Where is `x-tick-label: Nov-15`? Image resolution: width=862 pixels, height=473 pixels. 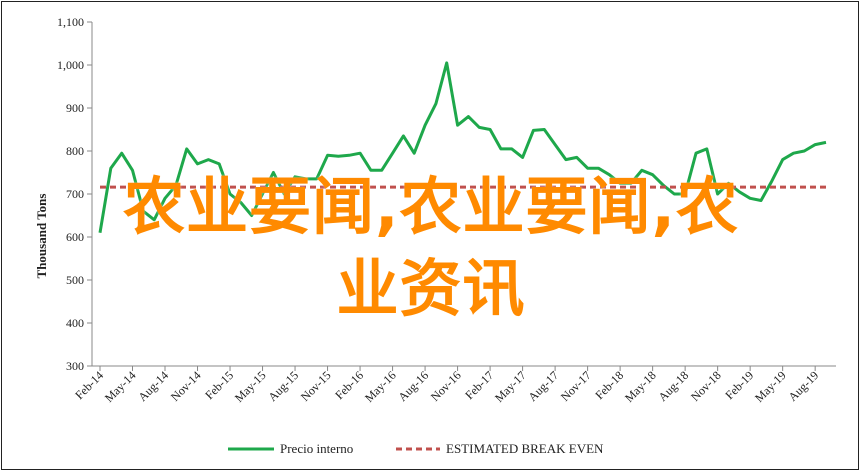
x-tick-label: Nov-15 is located at coordinates (316, 386).